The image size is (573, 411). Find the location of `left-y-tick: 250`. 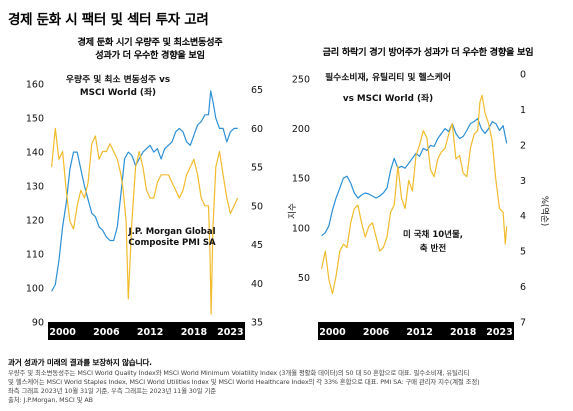

left-y-tick: 250 is located at coordinates (301, 79).